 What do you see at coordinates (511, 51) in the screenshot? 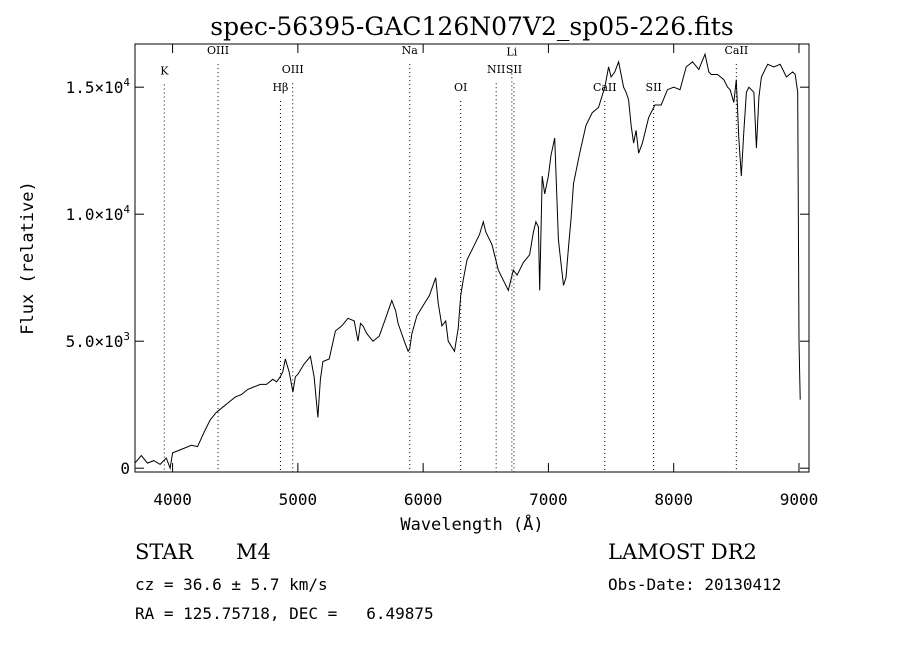
I see `marker-label-7: Li` at bounding box center [511, 51].